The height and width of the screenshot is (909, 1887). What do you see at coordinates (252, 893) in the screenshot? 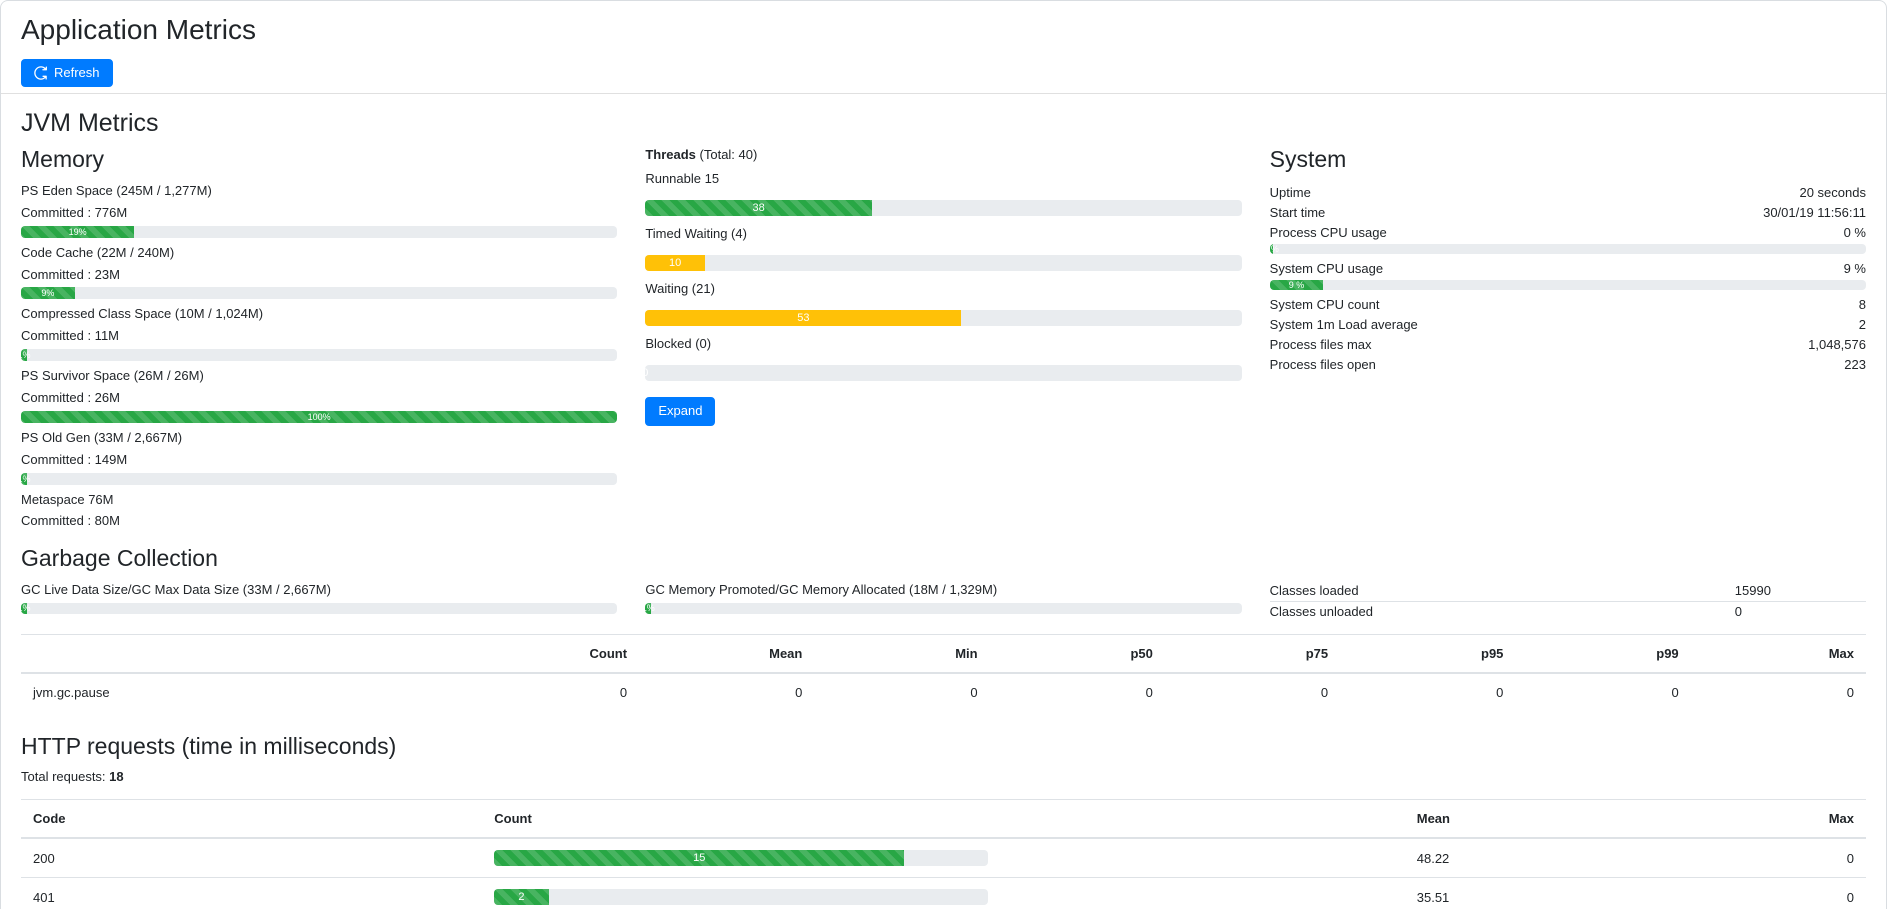
I see `http-code: 401` at bounding box center [252, 893].